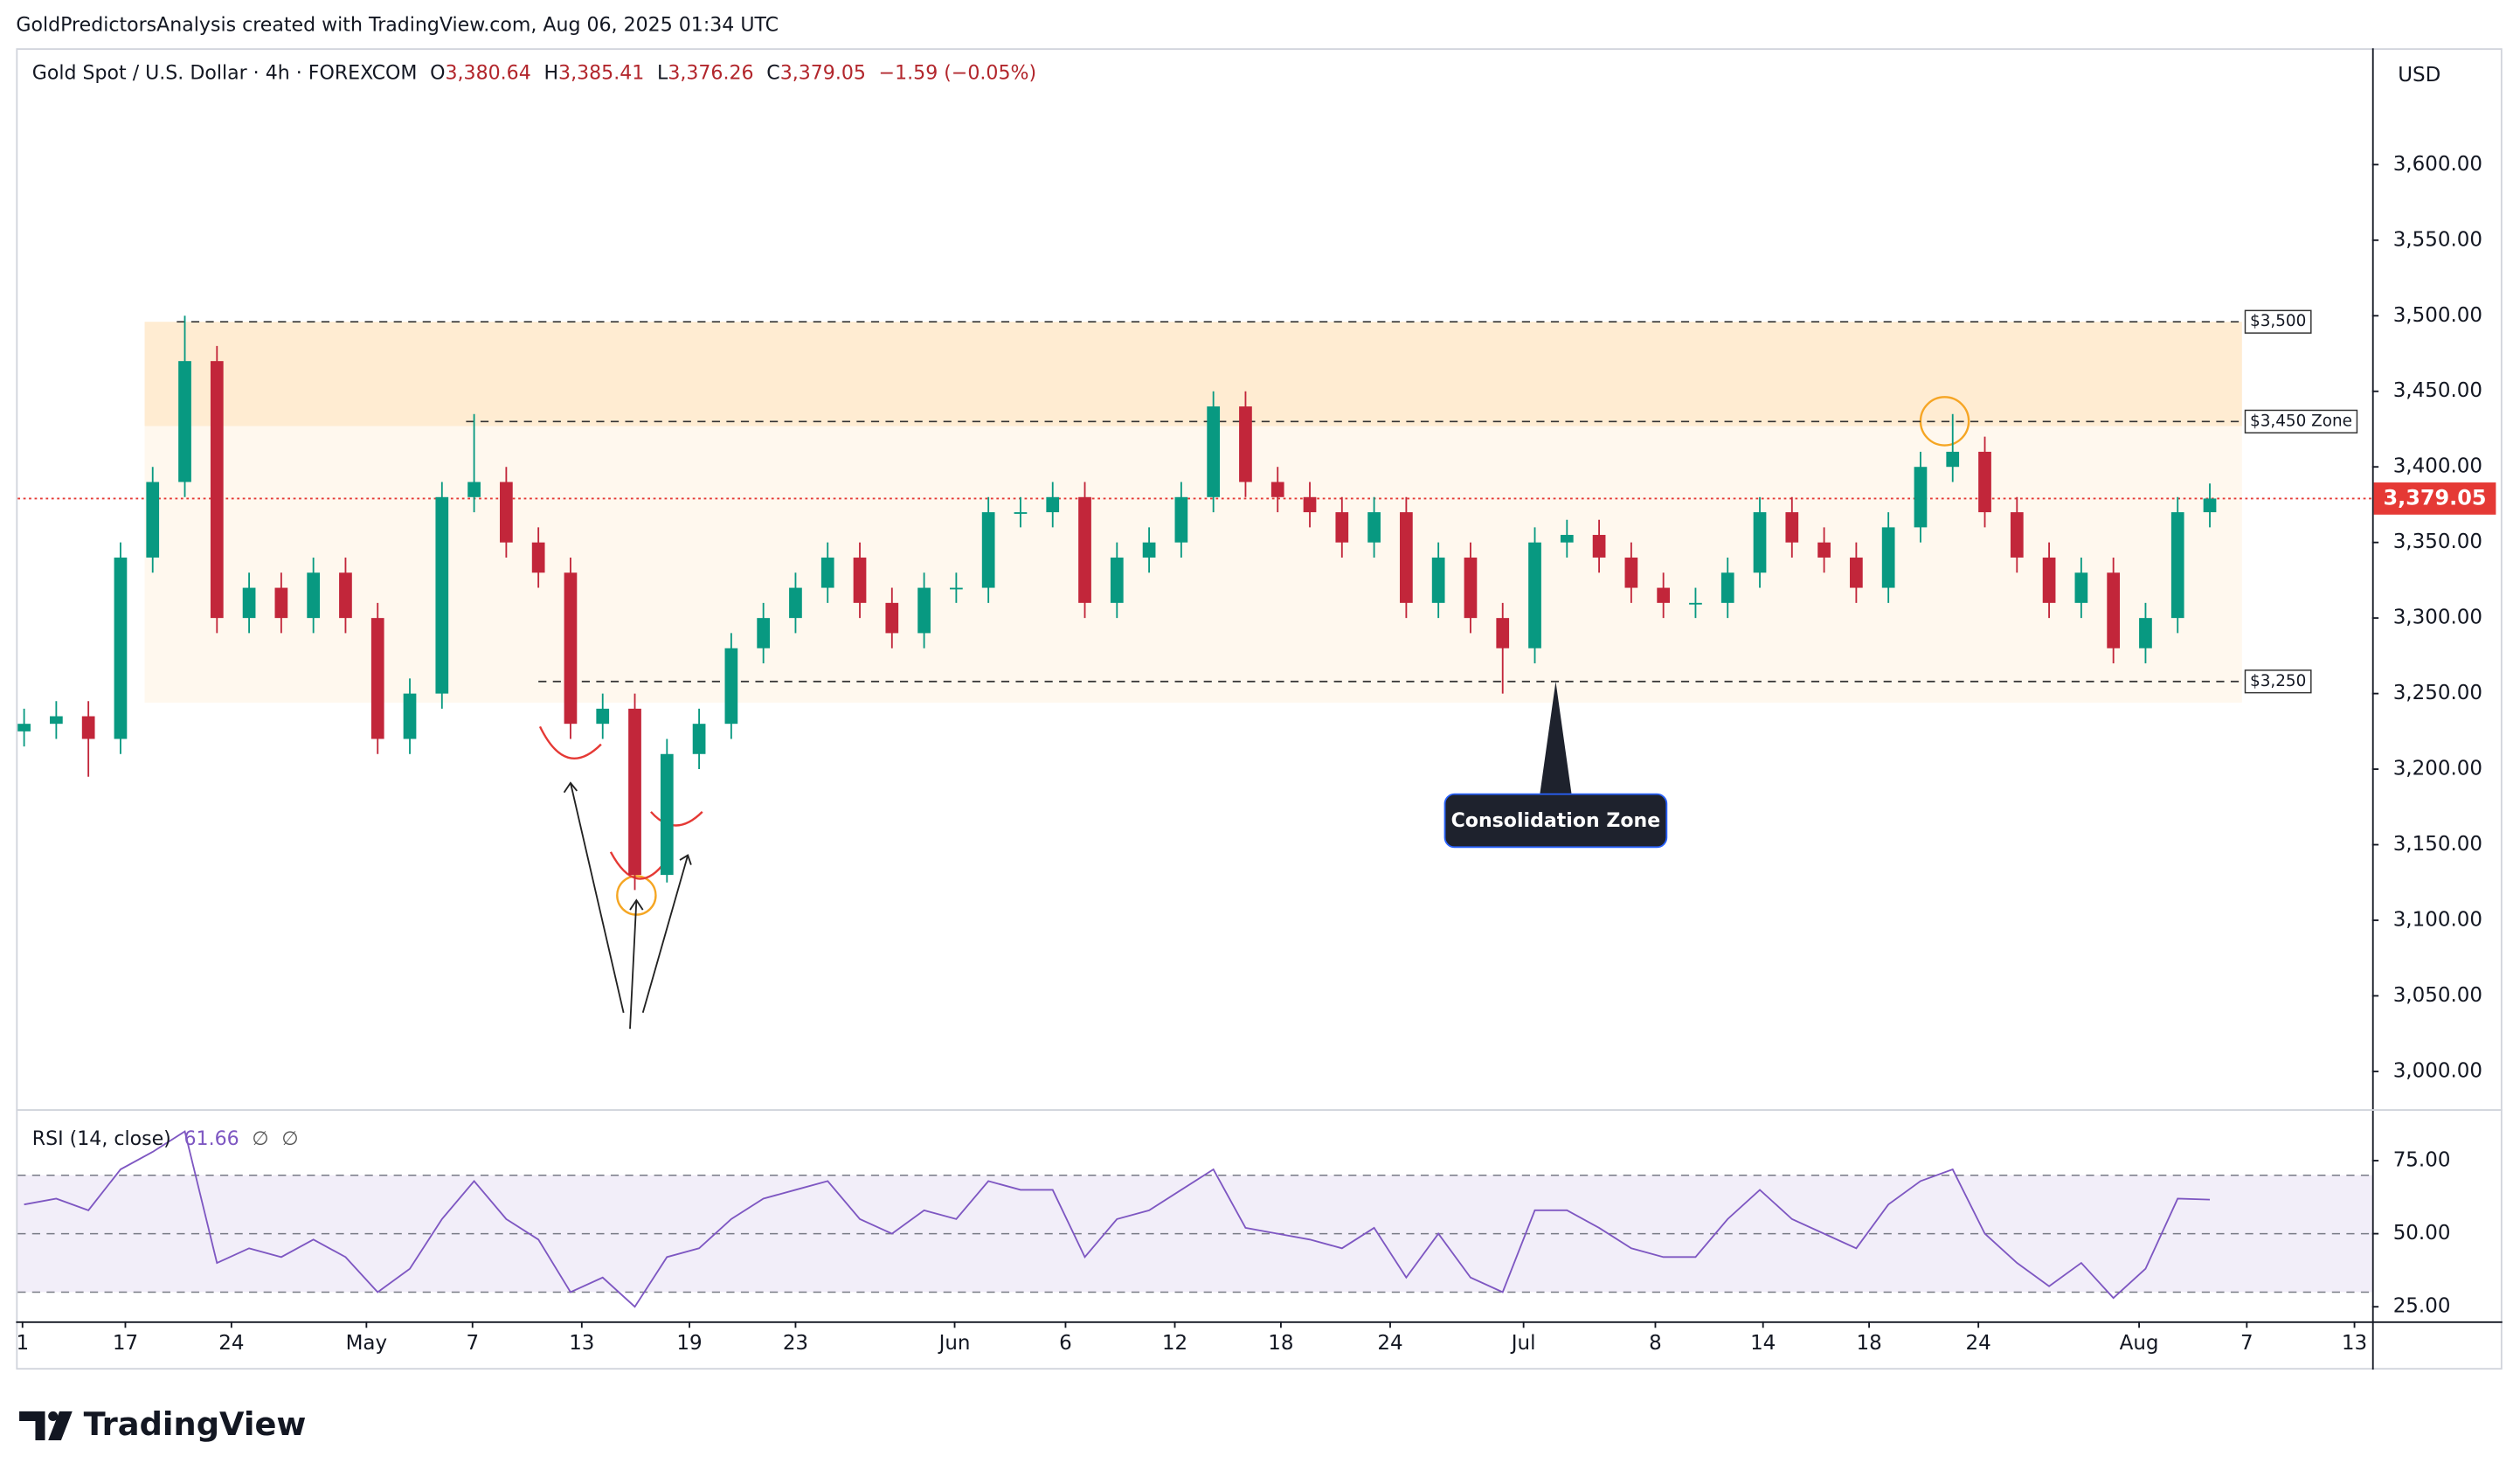 The height and width of the screenshot is (1477, 2520). What do you see at coordinates (2422, 1159) in the screenshot?
I see `rsi-y-tick-label: 75.00` at bounding box center [2422, 1159].